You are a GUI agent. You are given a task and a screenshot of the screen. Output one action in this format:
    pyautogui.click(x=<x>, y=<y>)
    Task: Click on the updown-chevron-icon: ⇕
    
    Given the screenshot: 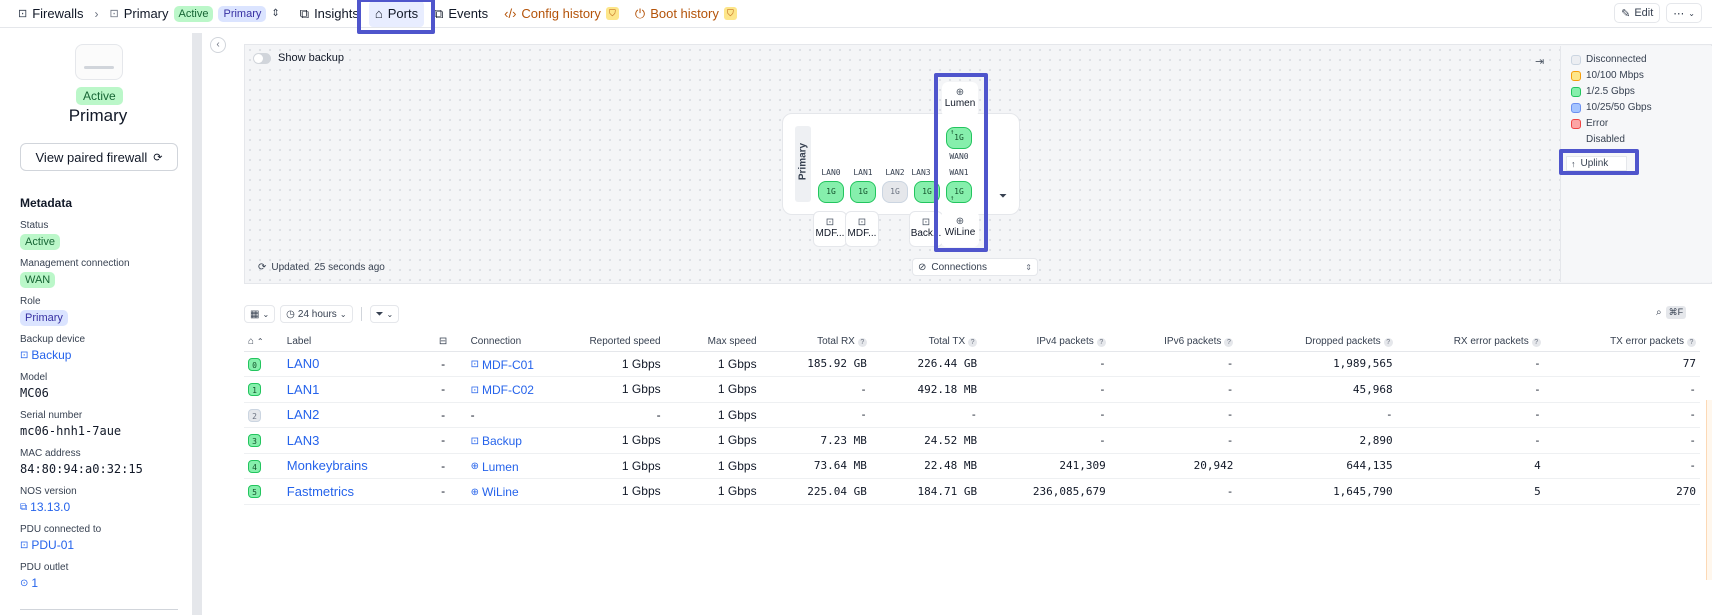 What is the action you would take?
    pyautogui.click(x=275, y=13)
    